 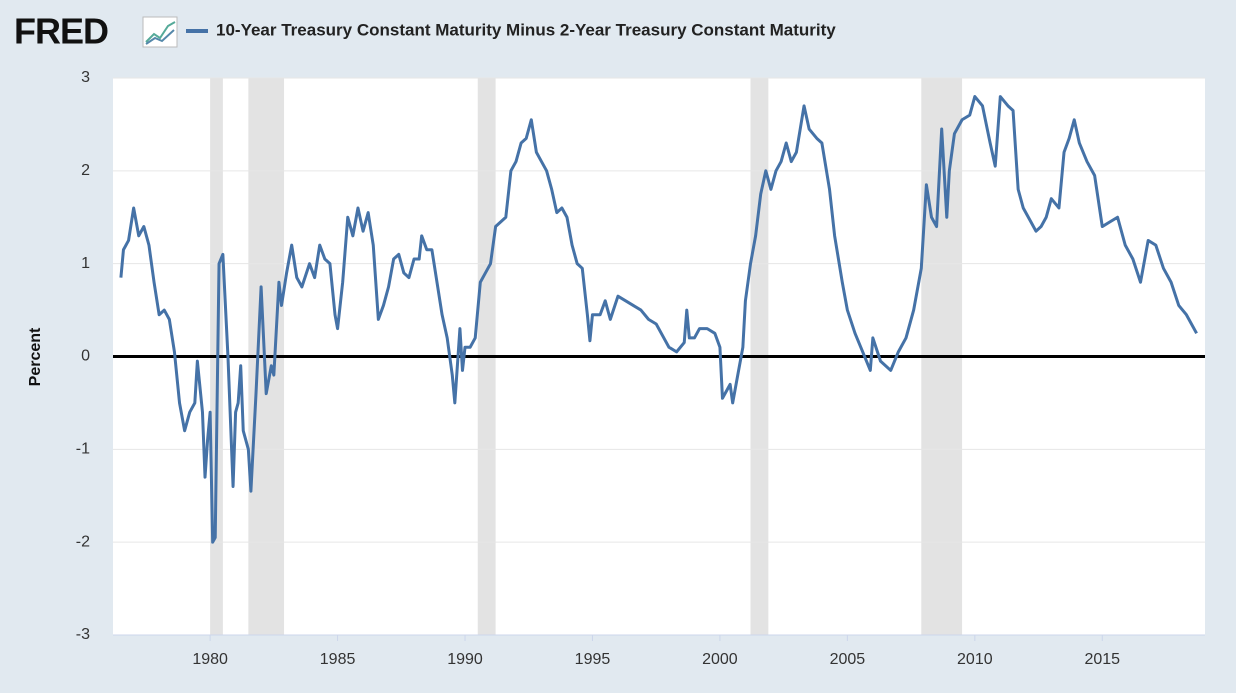 What do you see at coordinates (85, 263) in the screenshot?
I see `y-tick-label: 1` at bounding box center [85, 263].